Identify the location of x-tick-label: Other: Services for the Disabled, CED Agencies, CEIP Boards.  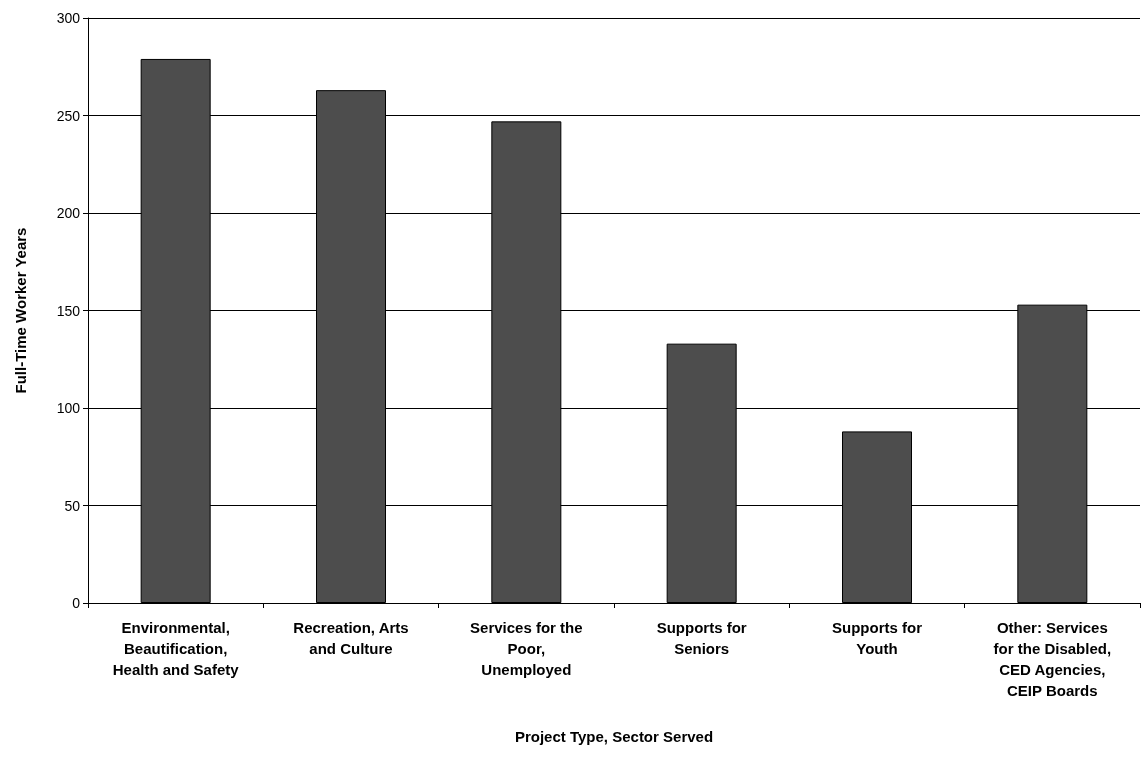
(1052, 659).